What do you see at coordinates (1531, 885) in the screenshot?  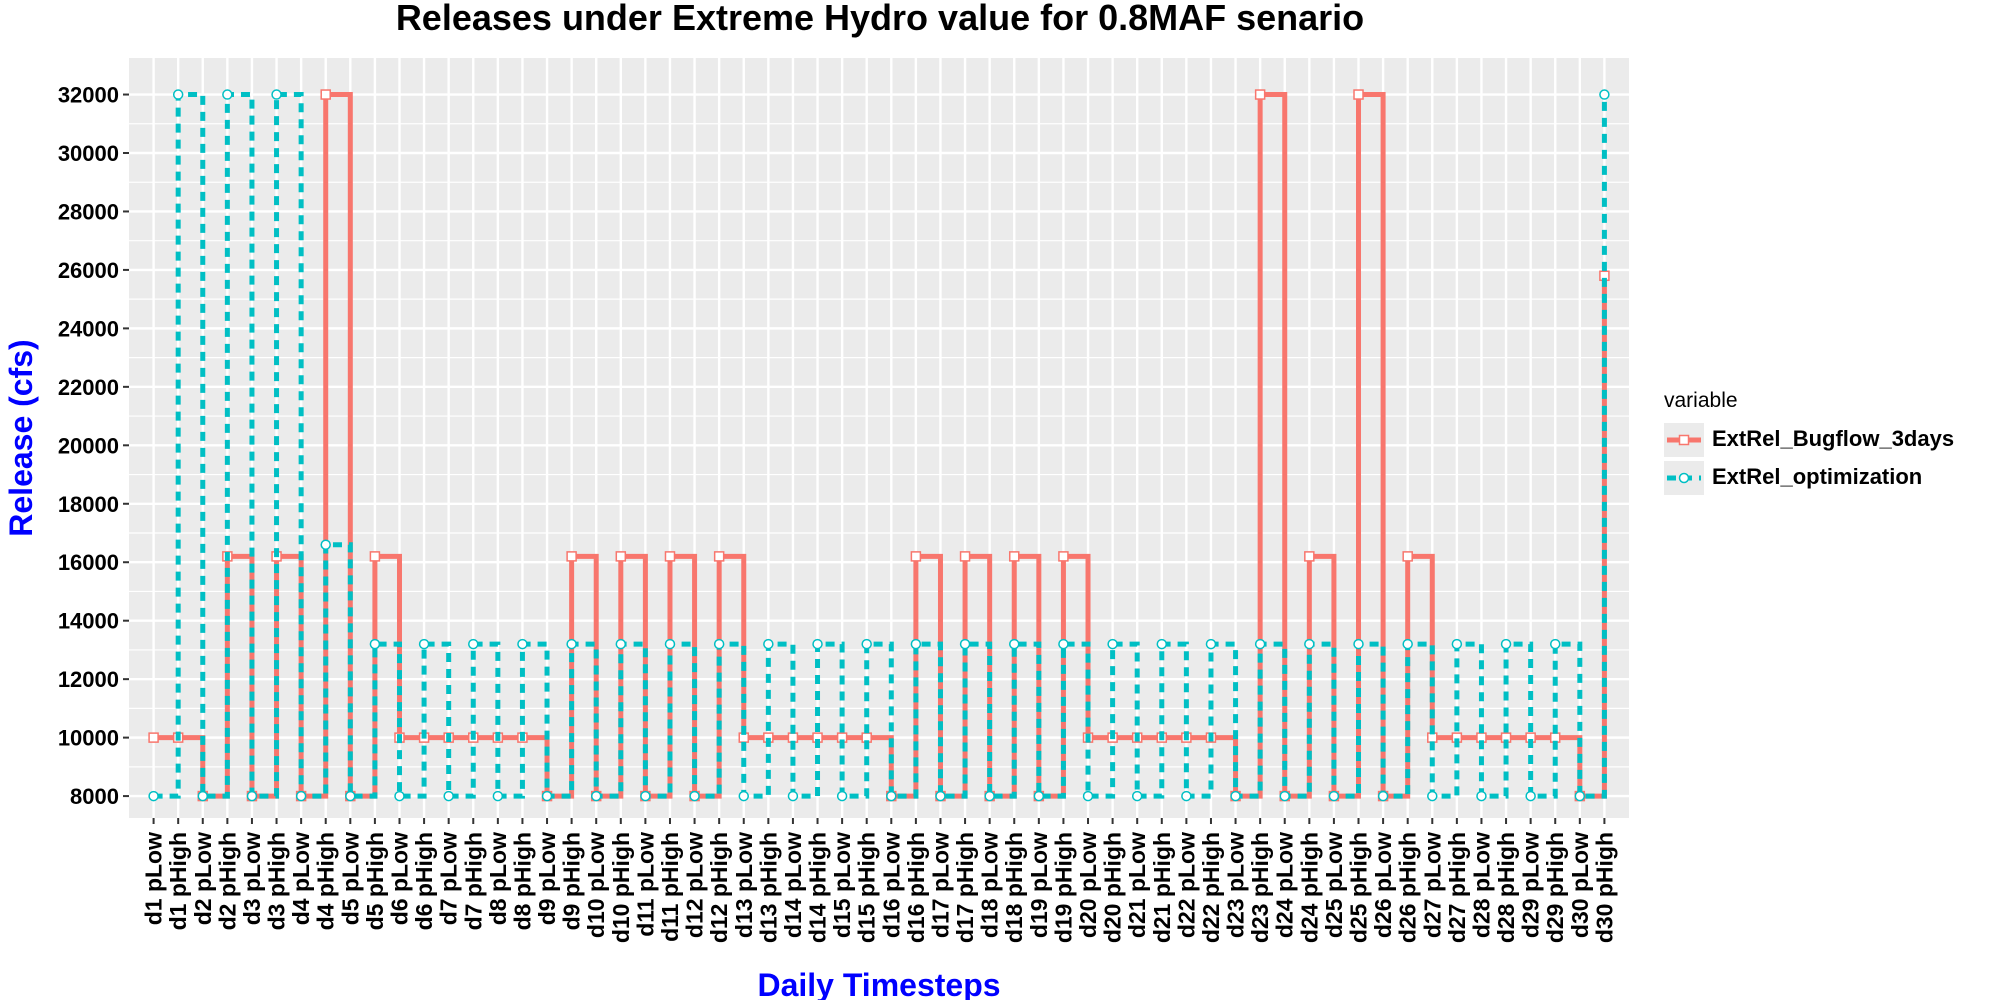 I see `x-tick-label: d29 pLow` at bounding box center [1531, 885].